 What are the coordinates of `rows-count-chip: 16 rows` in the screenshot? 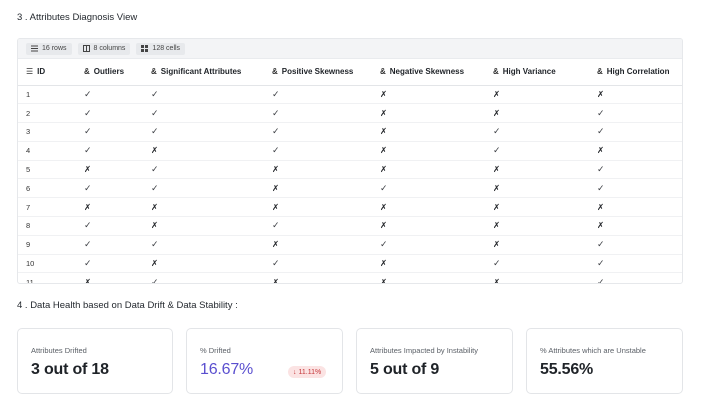 It's located at (49, 48).